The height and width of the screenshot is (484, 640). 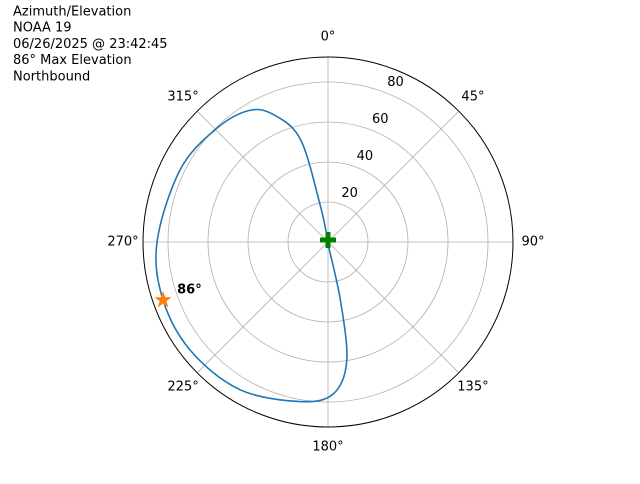 I want to click on r-tick-label: 20, so click(x=349, y=193).